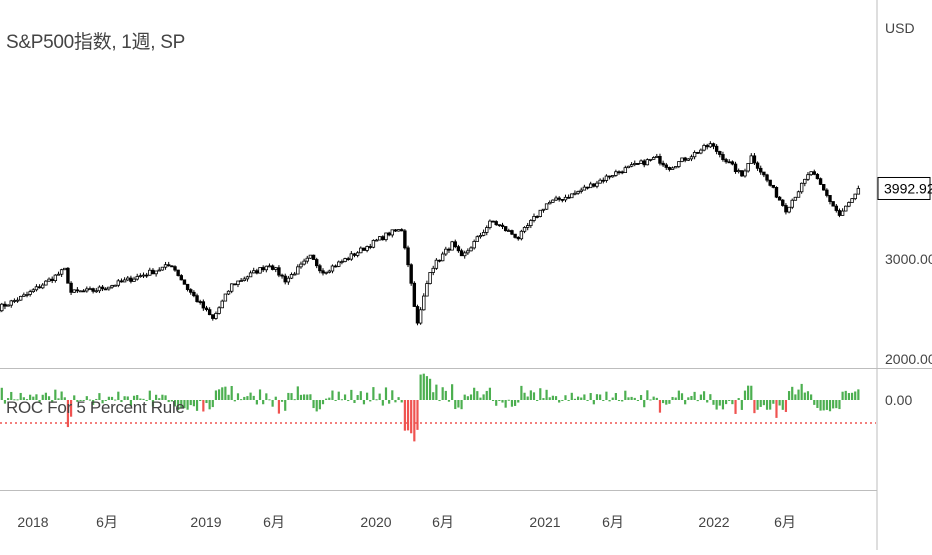  I want to click on time-tick-label: 6月, so click(785, 522).